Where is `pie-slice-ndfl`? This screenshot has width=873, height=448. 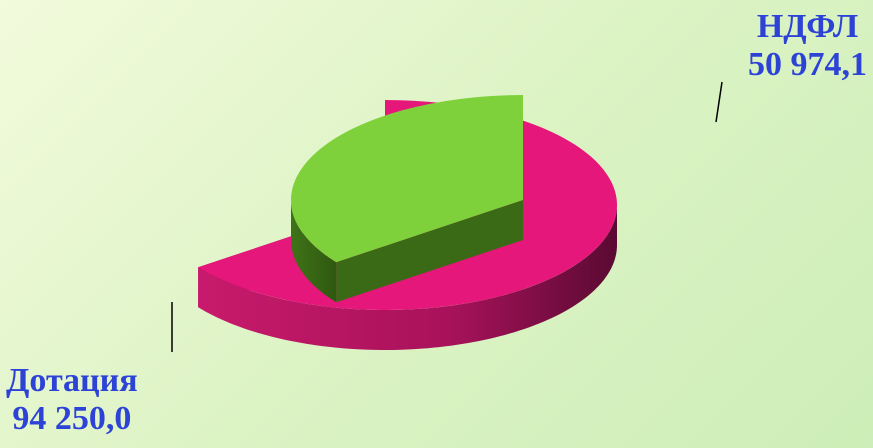
pie-slice-ndfl is located at coordinates (407, 199).